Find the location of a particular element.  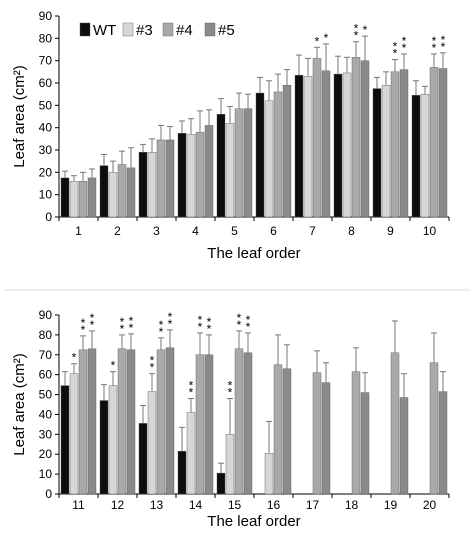

significance-mark: * is located at coordinates (326, 38).